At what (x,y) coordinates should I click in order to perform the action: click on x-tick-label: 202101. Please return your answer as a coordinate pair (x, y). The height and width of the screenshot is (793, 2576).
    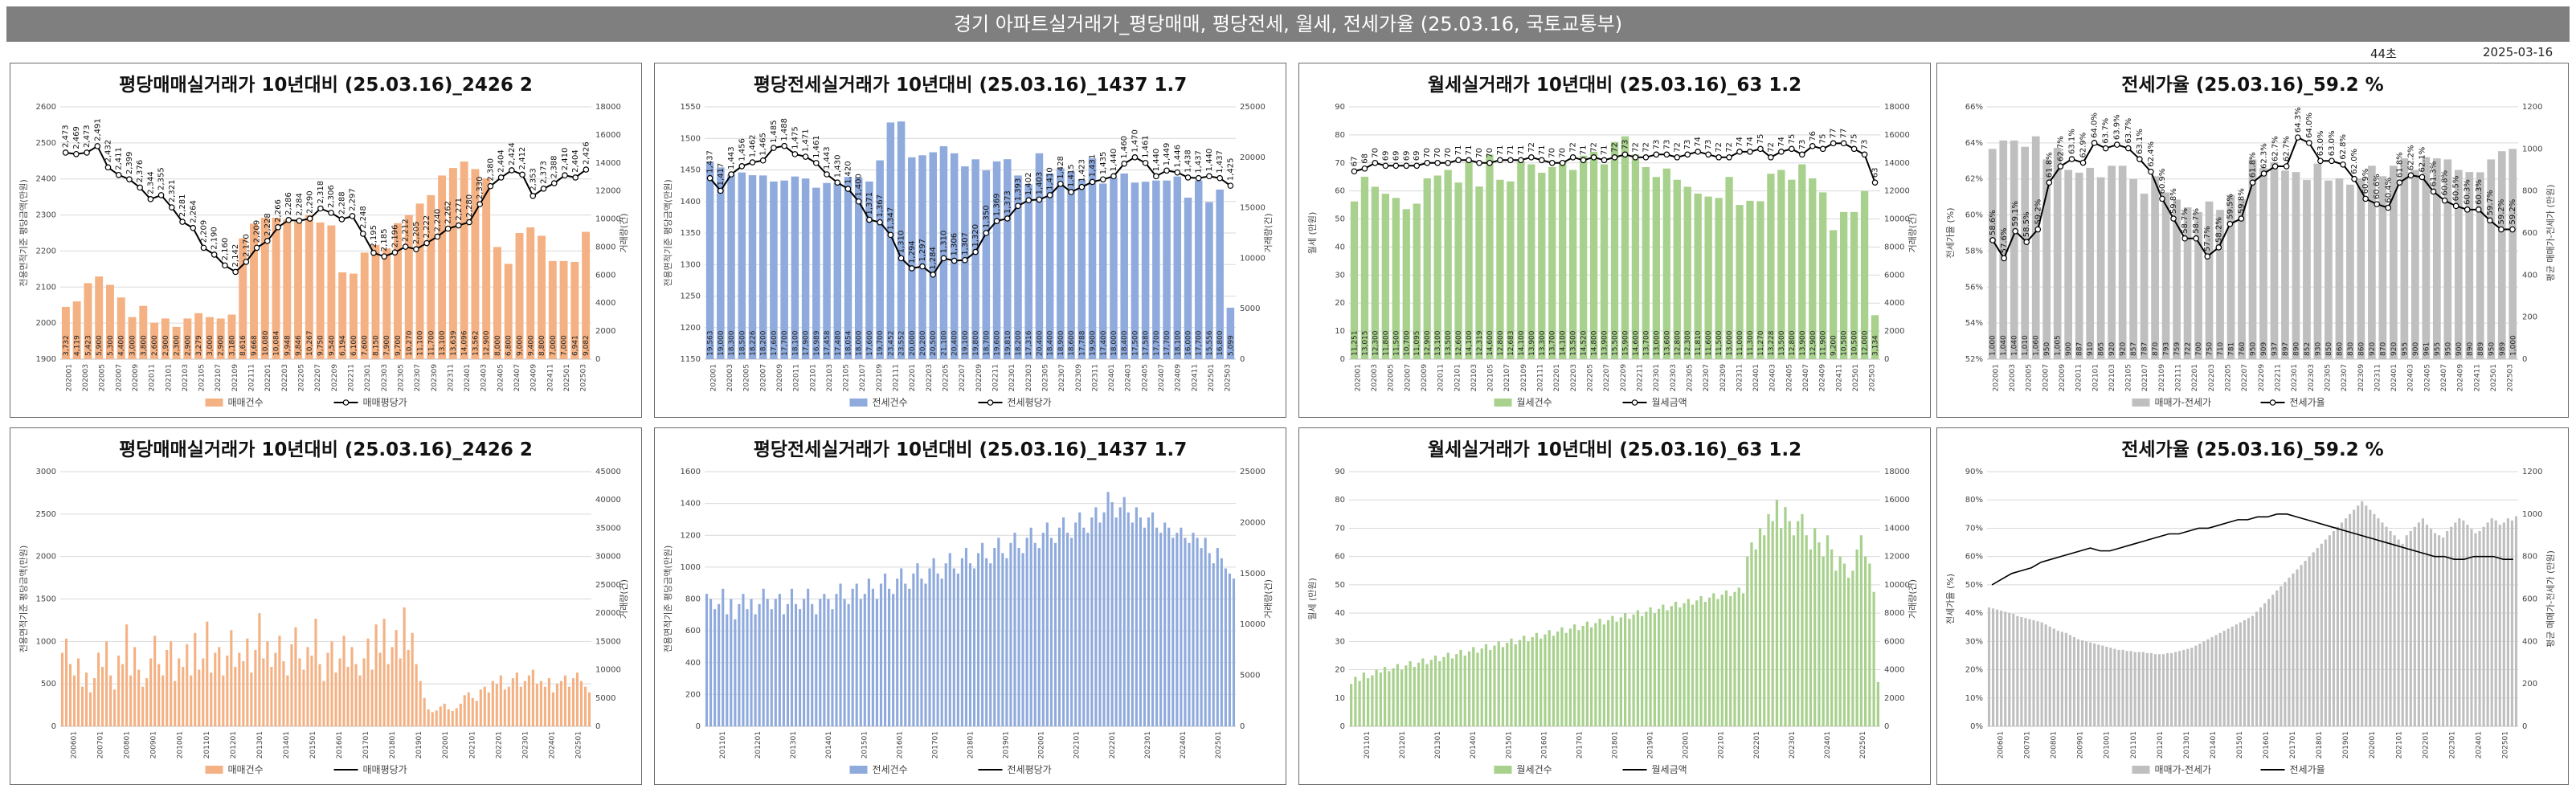
    Looking at the image, I should click on (813, 377).